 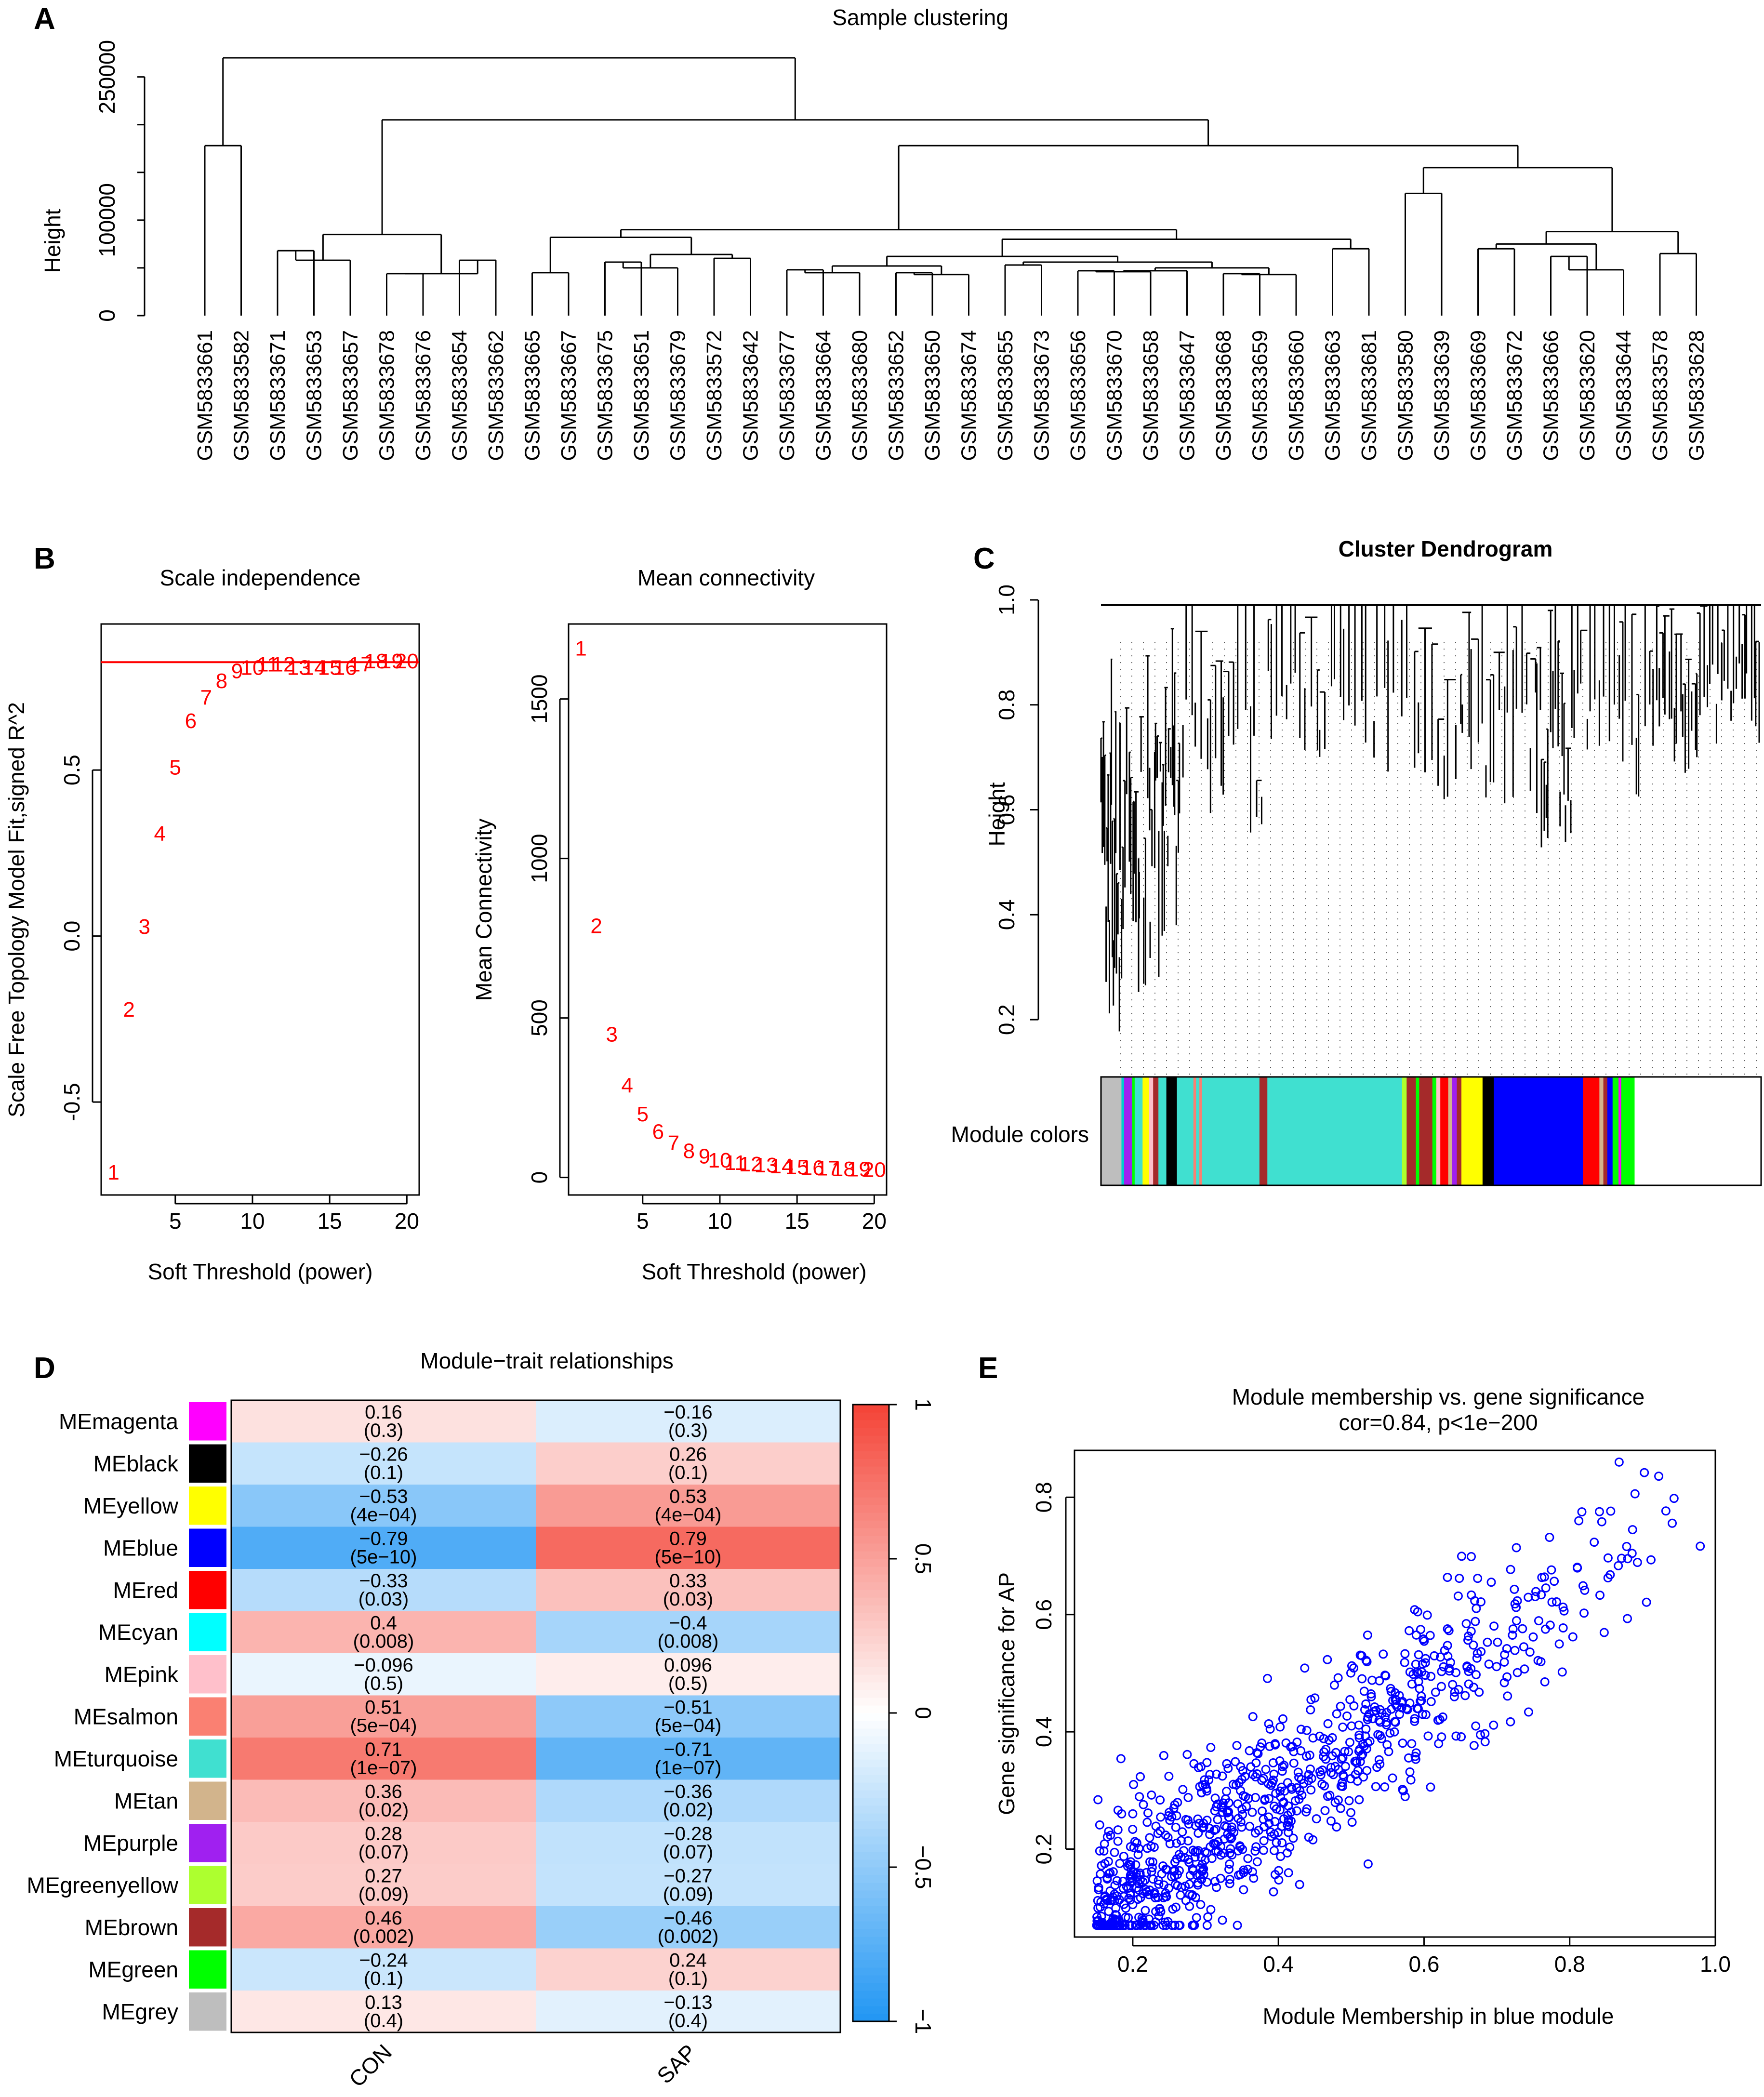 I want to click on panel-a-sample-label: GSM5833674, so click(x=969, y=395).